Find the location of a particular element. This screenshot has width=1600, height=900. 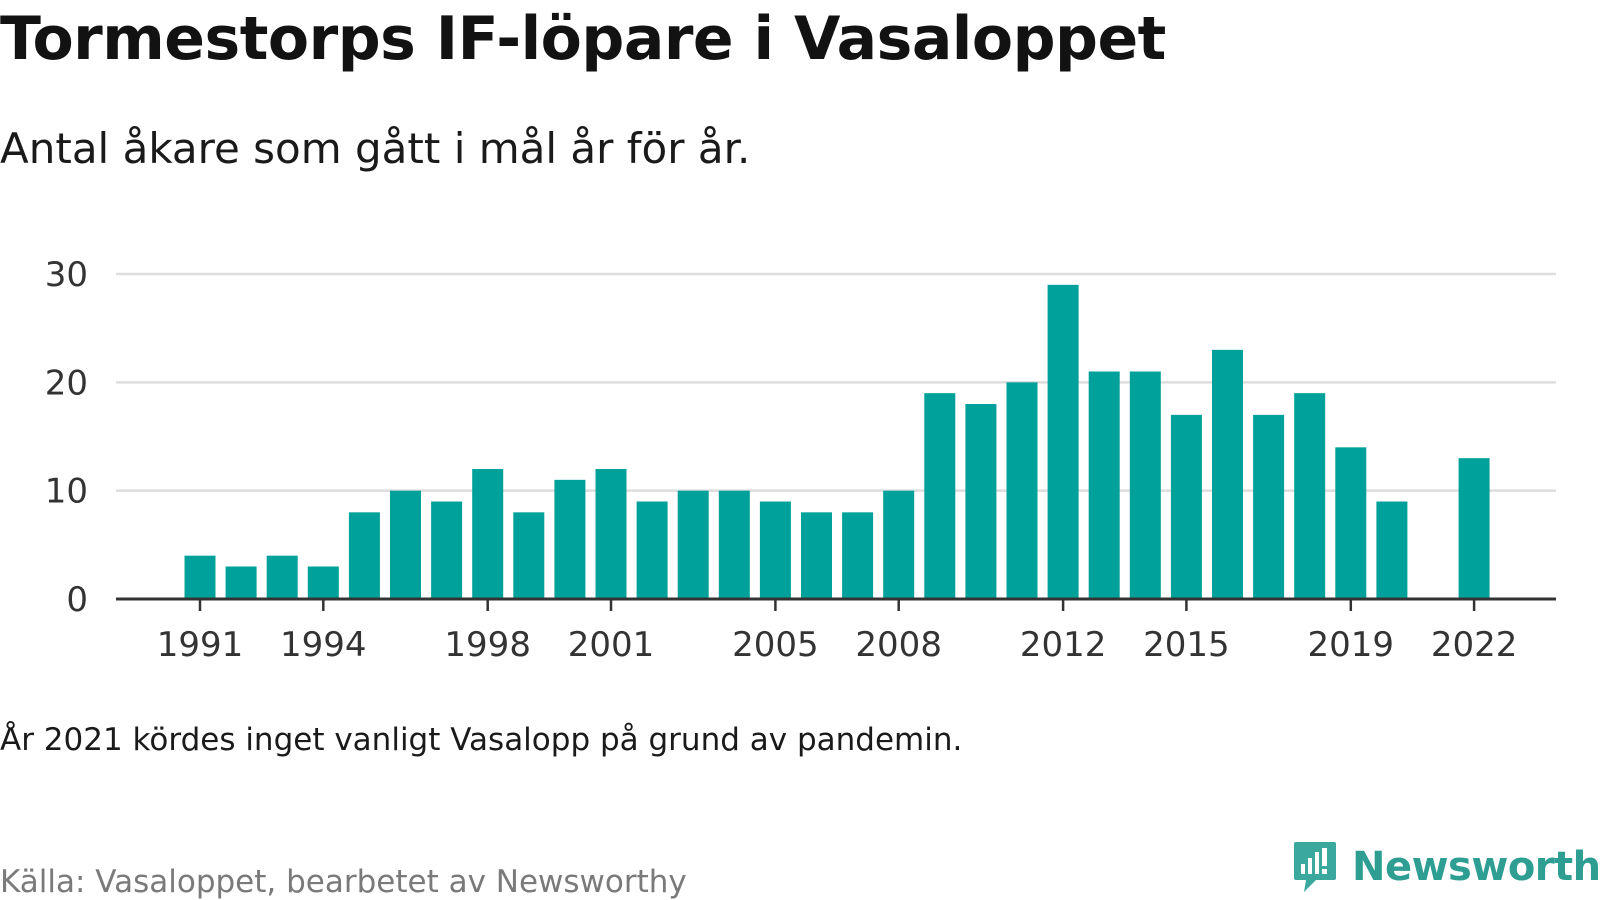

chart-subtitle: Antal åkare som gått i mål år för år. is located at coordinates (375, 148).